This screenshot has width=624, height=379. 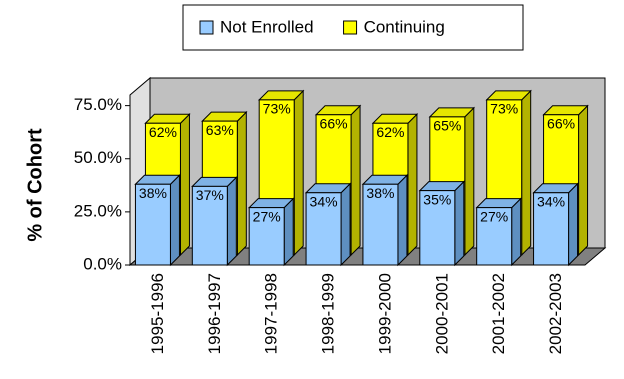 I want to click on y-tick-label: 25.0%, so click(x=98, y=210).